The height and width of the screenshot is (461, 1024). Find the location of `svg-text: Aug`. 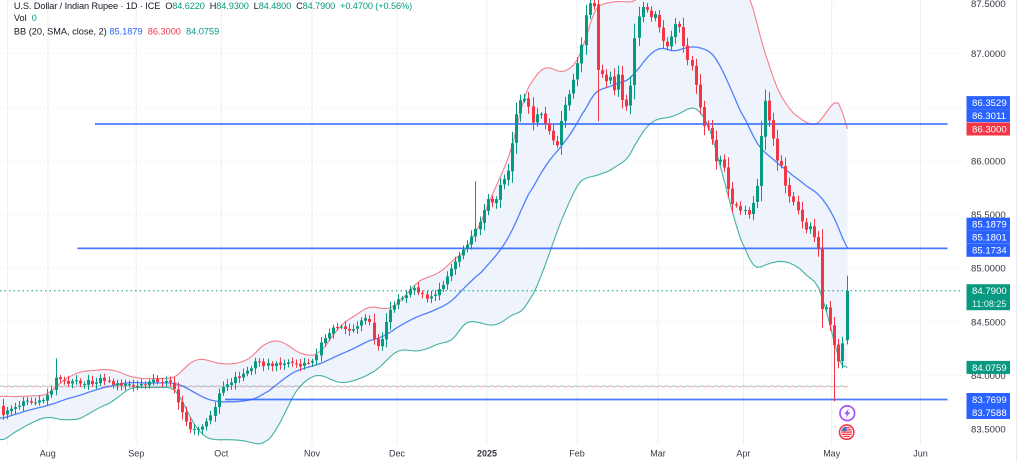

svg-text: Aug is located at coordinates (48, 454).